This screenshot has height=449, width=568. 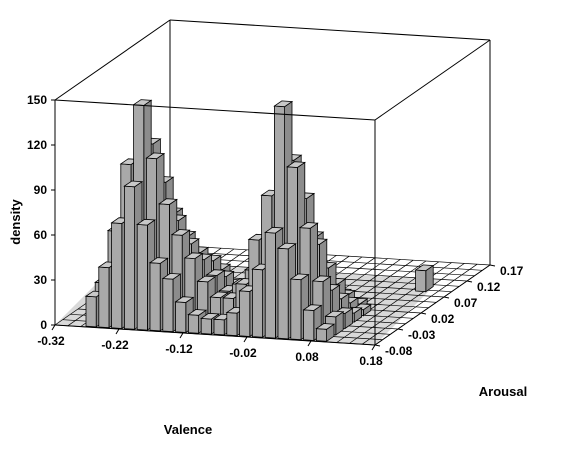 What do you see at coordinates (330, 255) in the screenshot?
I see `floor-grid-line-y` at bounding box center [330, 255].